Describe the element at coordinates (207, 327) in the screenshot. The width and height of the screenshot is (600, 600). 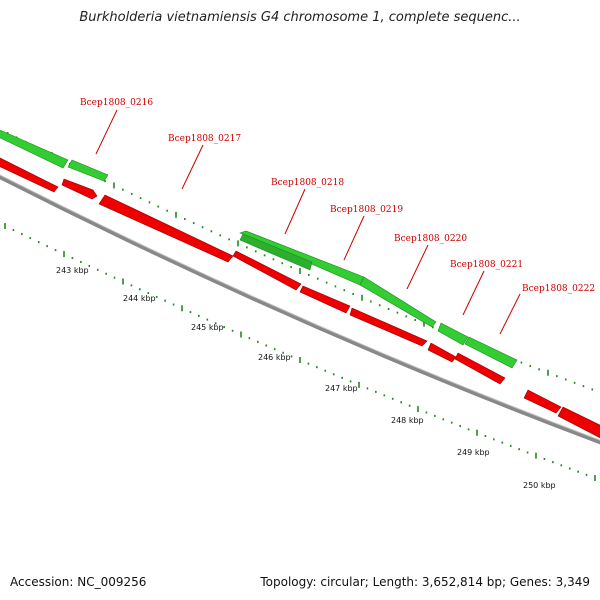
I see `scale-label: 245 kbp` at that location.